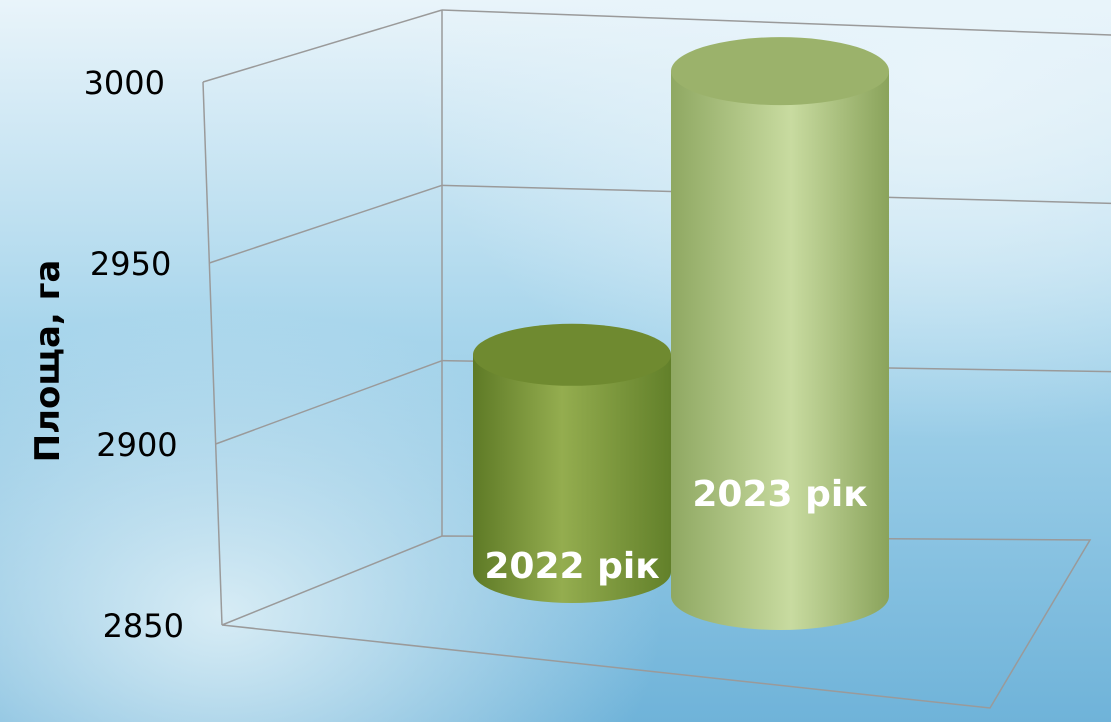 The width and height of the screenshot is (1111, 722). What do you see at coordinates (571, 566) in the screenshot?
I see `bar-label: 2022 рік` at bounding box center [571, 566].